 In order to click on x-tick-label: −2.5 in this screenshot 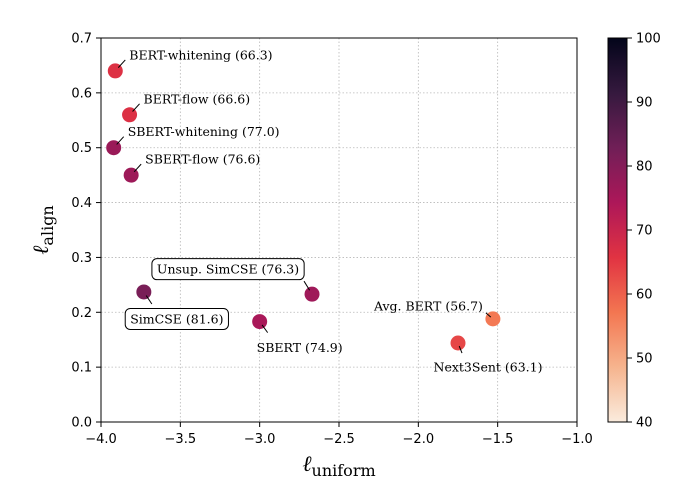, I will do `click(339, 439)`.